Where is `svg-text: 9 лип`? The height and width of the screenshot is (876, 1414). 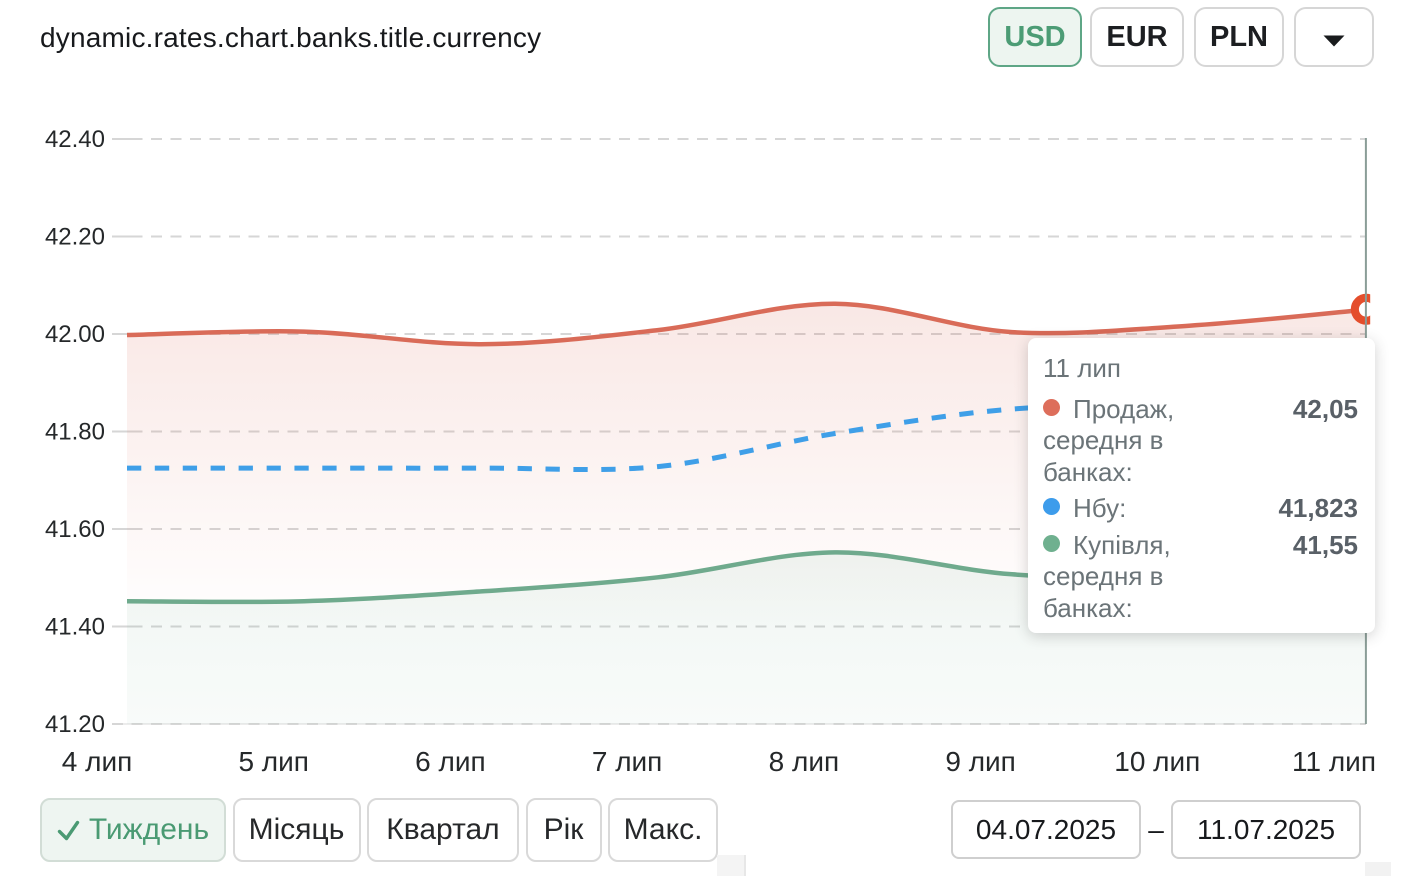 svg-text: 9 лип is located at coordinates (980, 761).